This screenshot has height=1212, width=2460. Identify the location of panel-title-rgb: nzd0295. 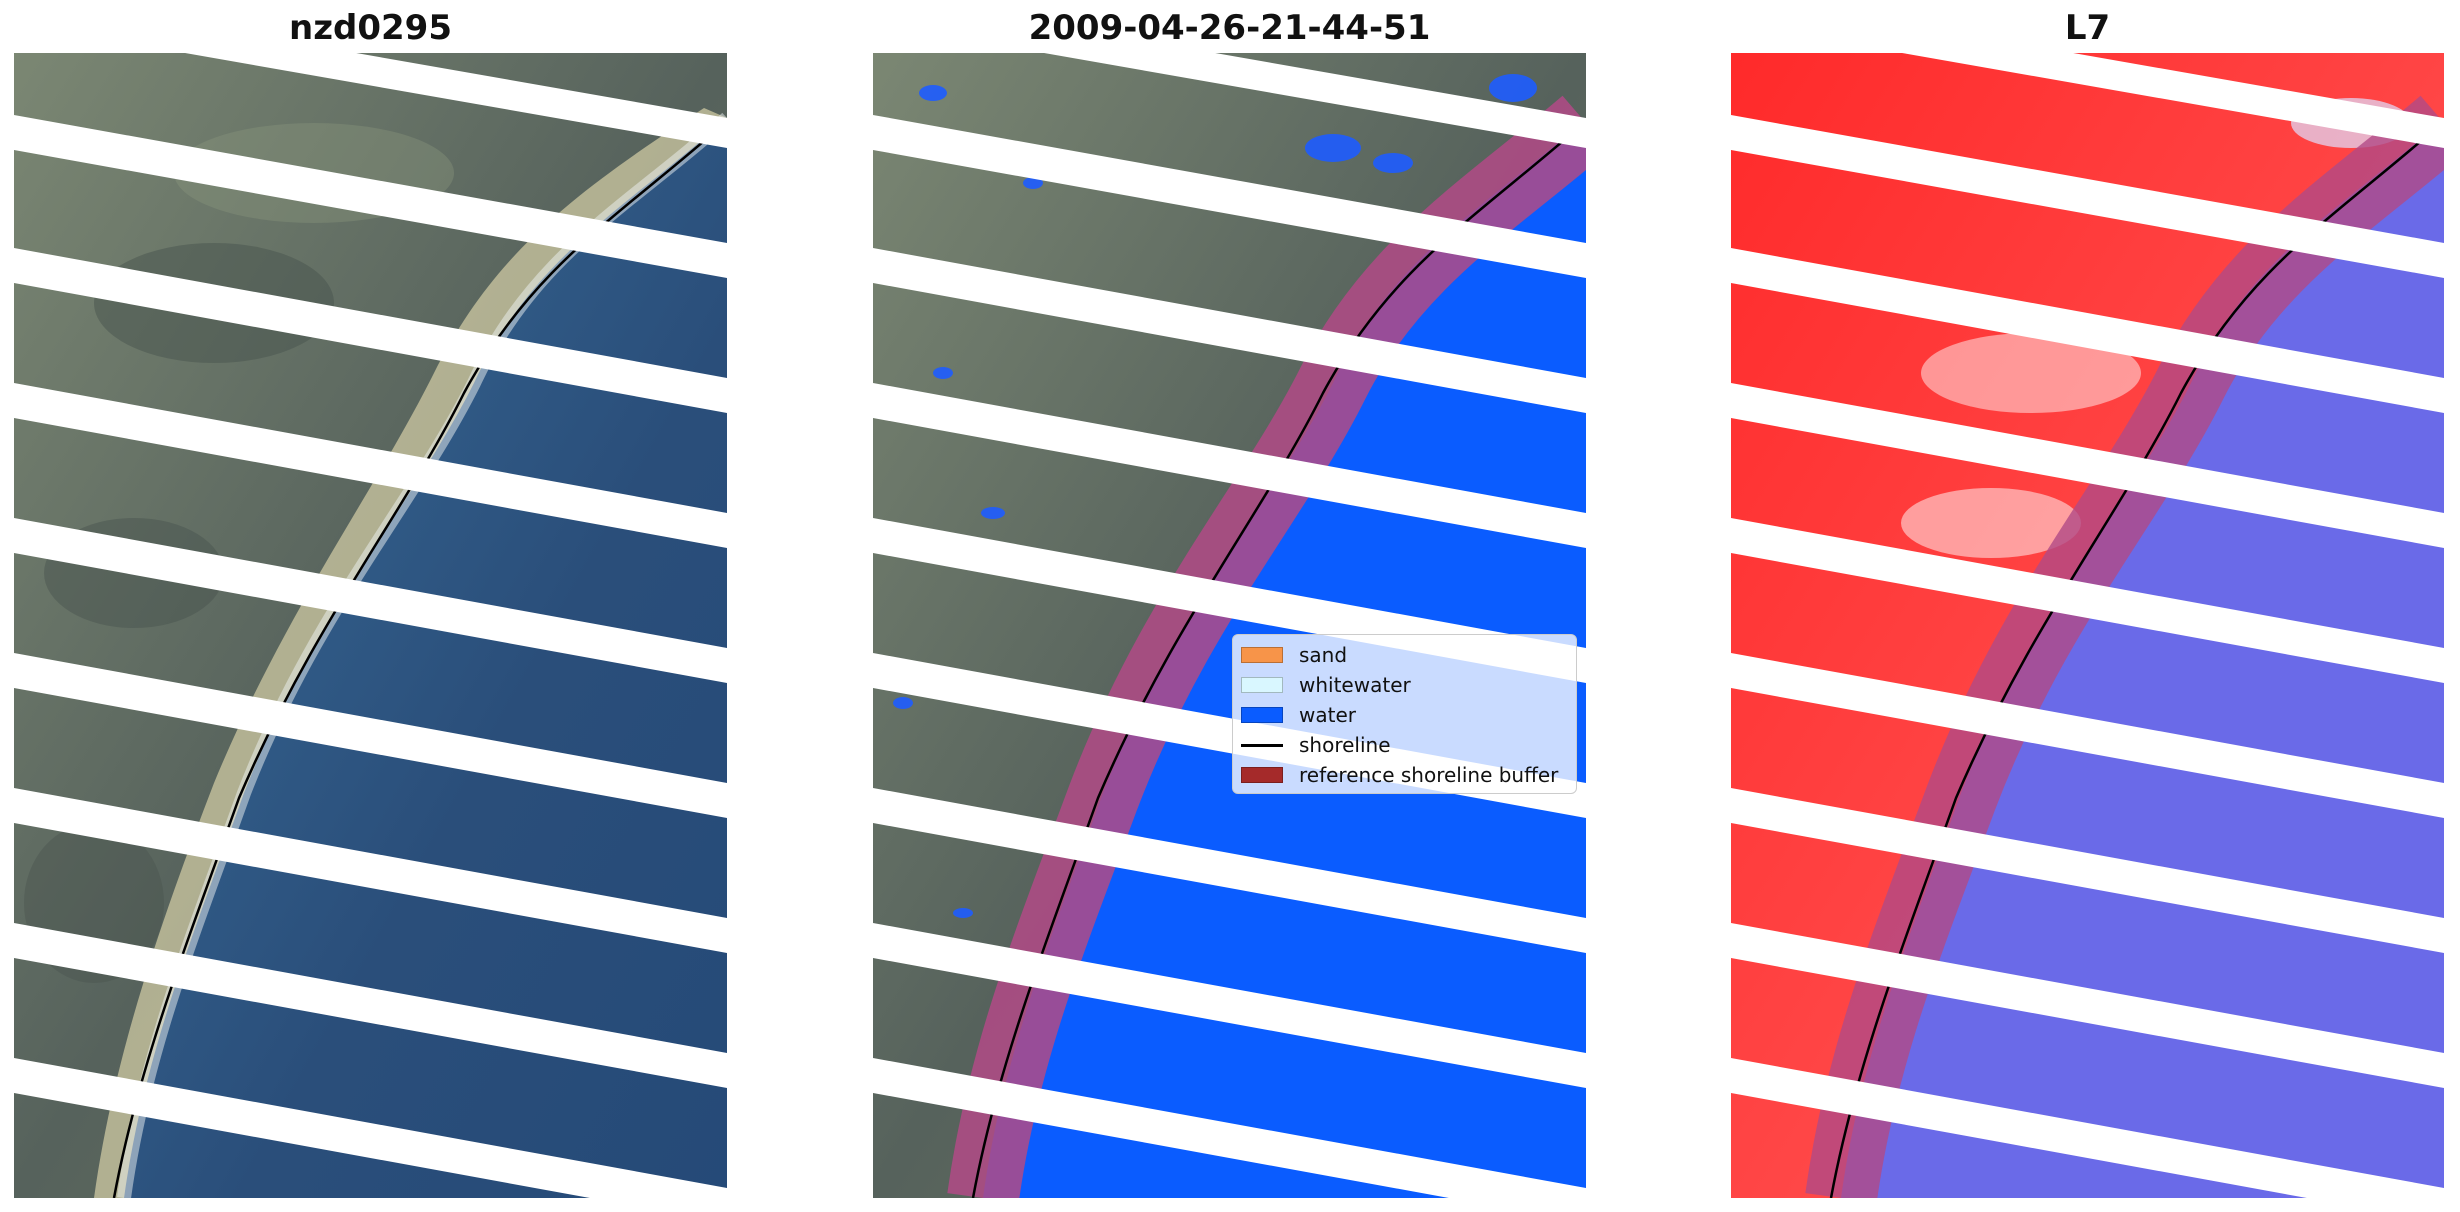
(370, 28).